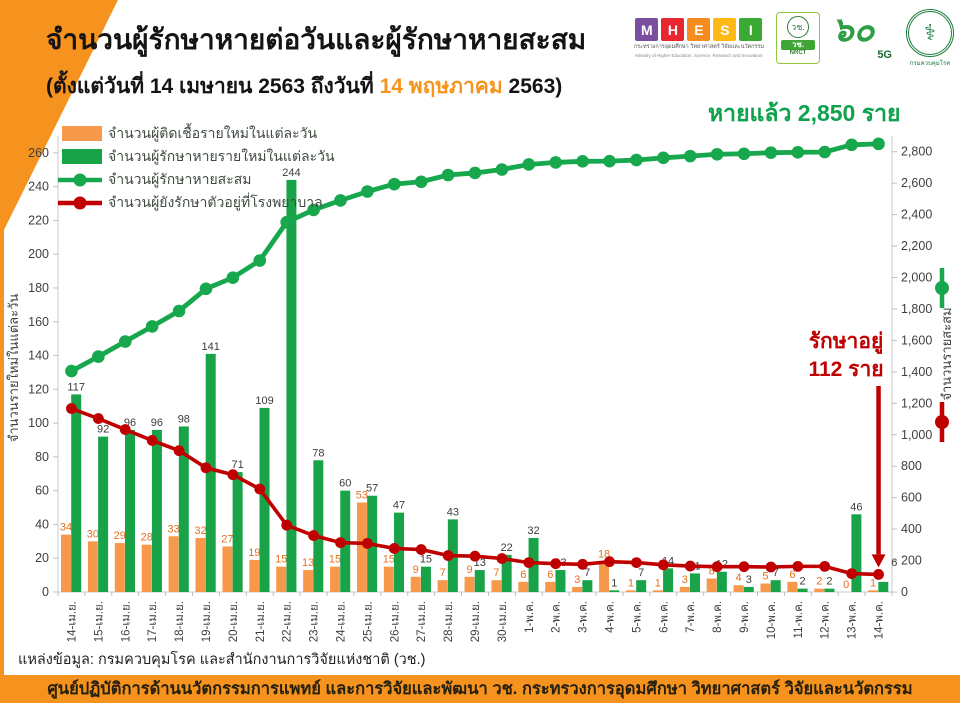 The image size is (960, 703). What do you see at coordinates (42, 558) in the screenshot?
I see `y-axis-left-tick-label: 20` at bounding box center [42, 558].